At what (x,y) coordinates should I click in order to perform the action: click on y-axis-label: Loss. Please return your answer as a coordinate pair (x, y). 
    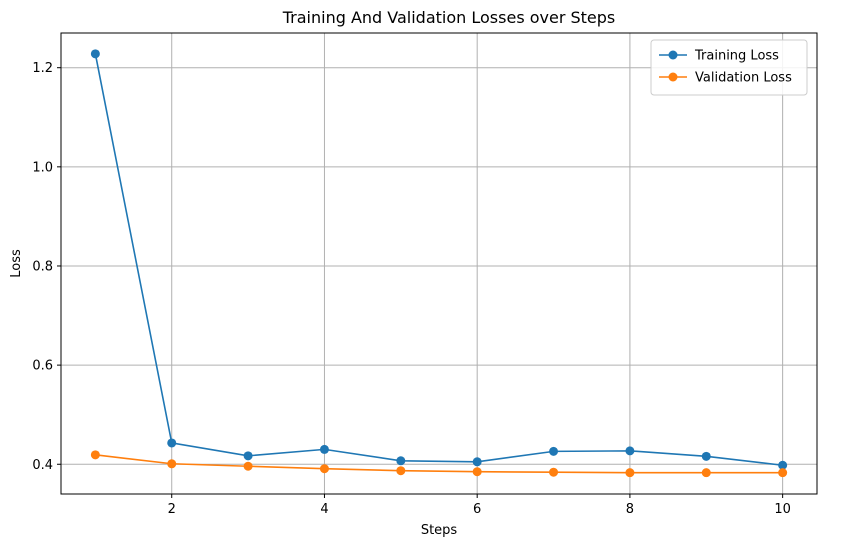
    Looking at the image, I should click on (16, 263).